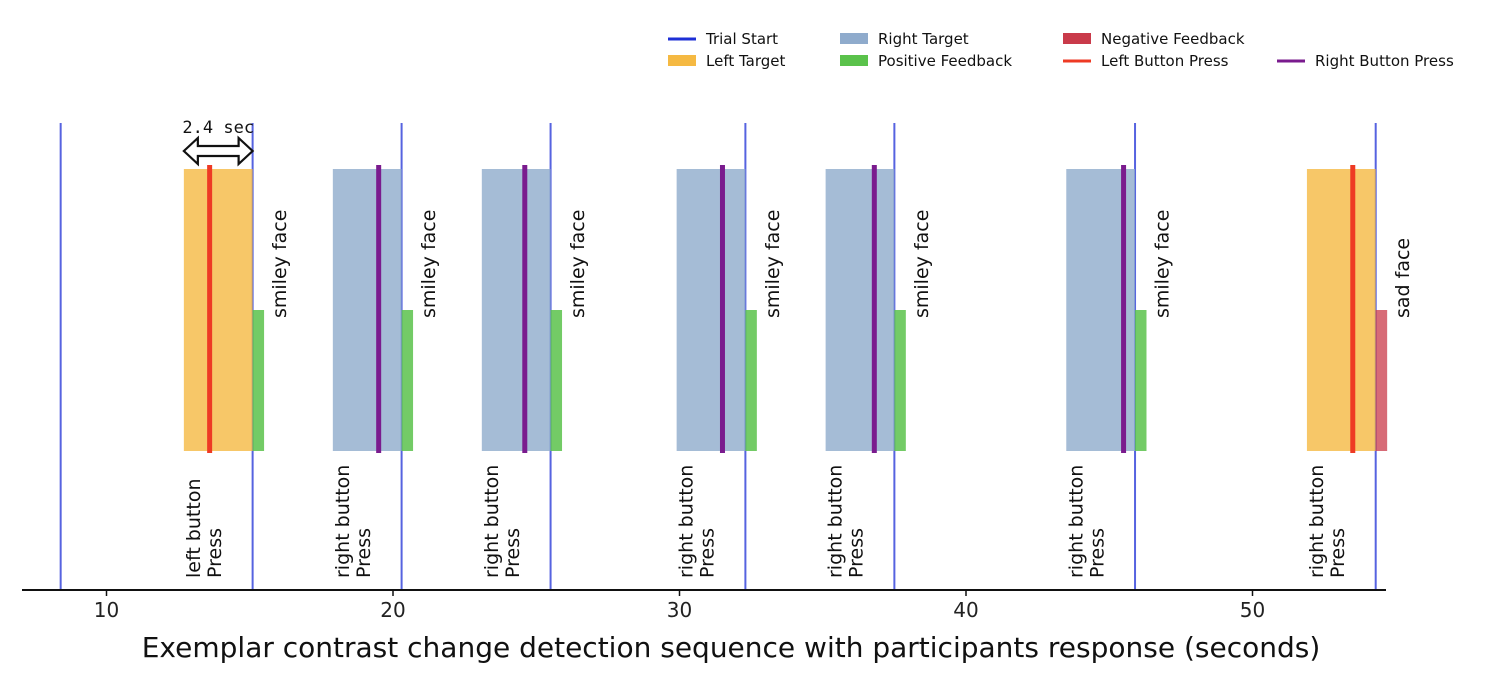  Describe the element at coordinates (1381, 380) in the screenshot. I see `negative-feedback-bar` at that location.